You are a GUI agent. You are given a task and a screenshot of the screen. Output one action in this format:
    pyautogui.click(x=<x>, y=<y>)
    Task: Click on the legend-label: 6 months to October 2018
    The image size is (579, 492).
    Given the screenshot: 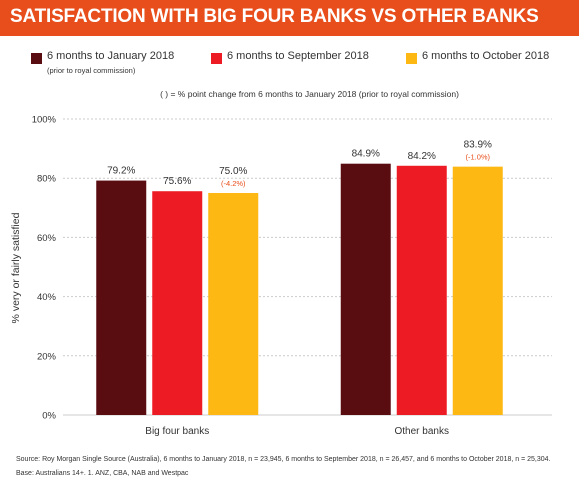 What is the action you would take?
    pyautogui.click(x=486, y=56)
    